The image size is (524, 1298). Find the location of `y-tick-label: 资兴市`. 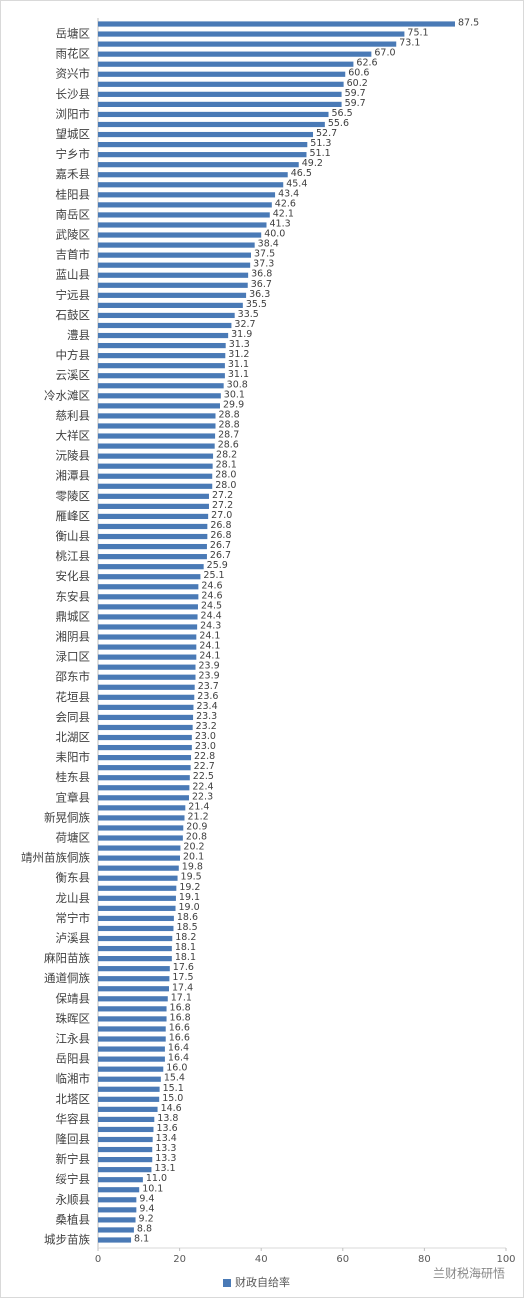

y-tick-label: 资兴市 is located at coordinates (73, 74).